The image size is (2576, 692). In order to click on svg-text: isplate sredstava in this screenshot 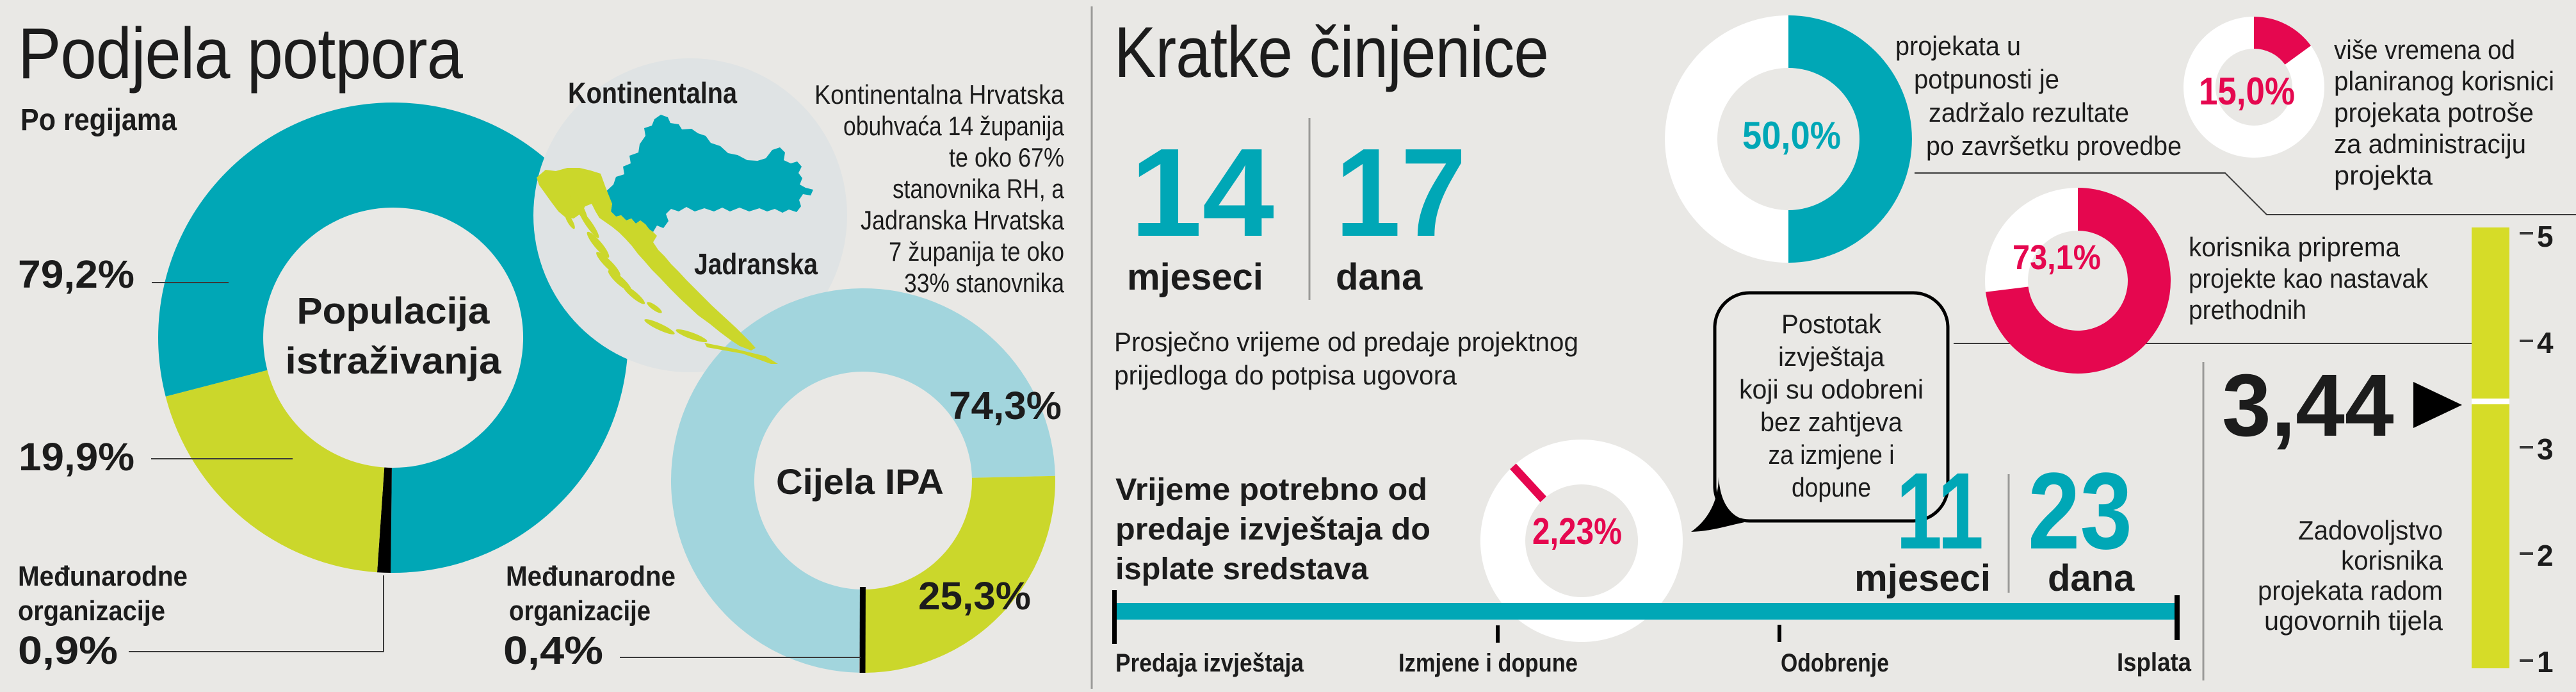, I will do `click(1241, 569)`.